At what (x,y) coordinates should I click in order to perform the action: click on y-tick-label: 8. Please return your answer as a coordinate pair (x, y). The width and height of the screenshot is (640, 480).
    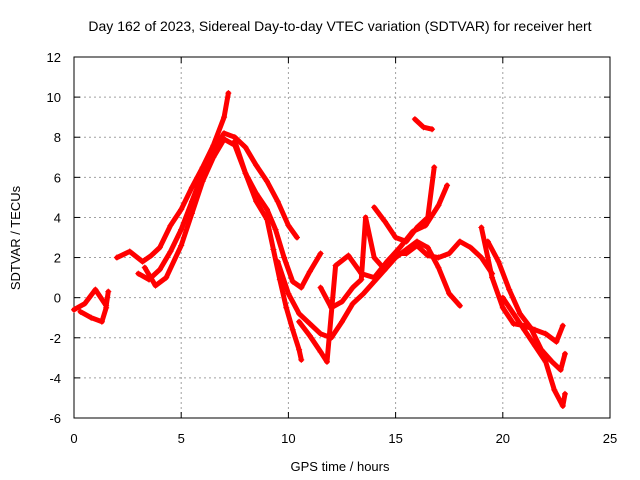
    Looking at the image, I should click on (57, 137).